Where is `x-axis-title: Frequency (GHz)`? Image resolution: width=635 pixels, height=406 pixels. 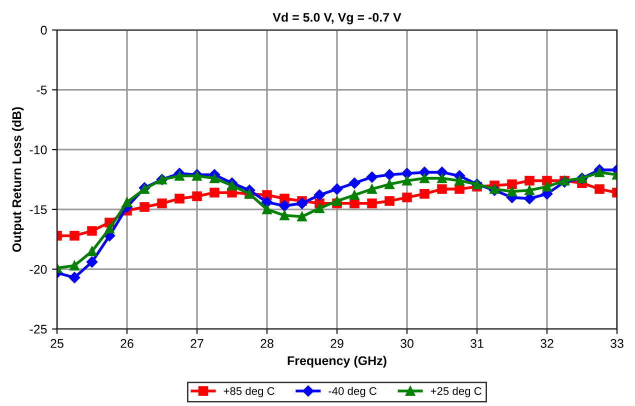 x-axis-title: Frequency (GHz) is located at coordinates (337, 362).